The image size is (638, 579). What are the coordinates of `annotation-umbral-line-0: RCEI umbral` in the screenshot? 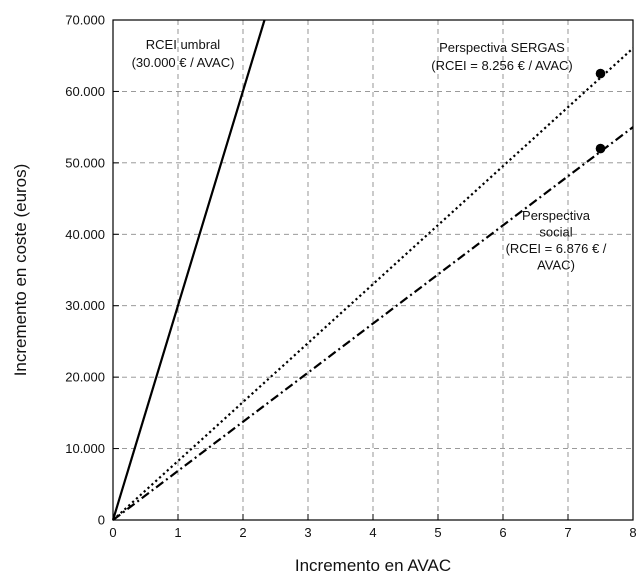 It's located at (183, 44).